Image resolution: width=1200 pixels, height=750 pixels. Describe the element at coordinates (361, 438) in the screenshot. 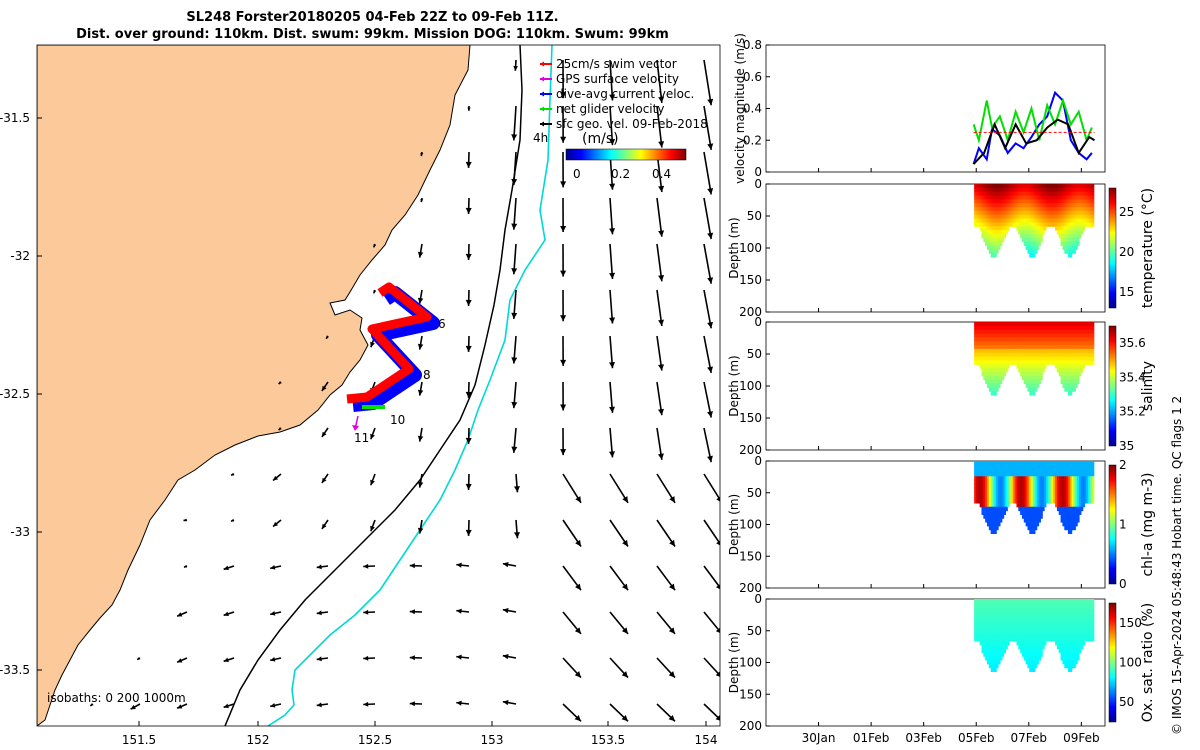

I see `track-label-11: 11` at that location.